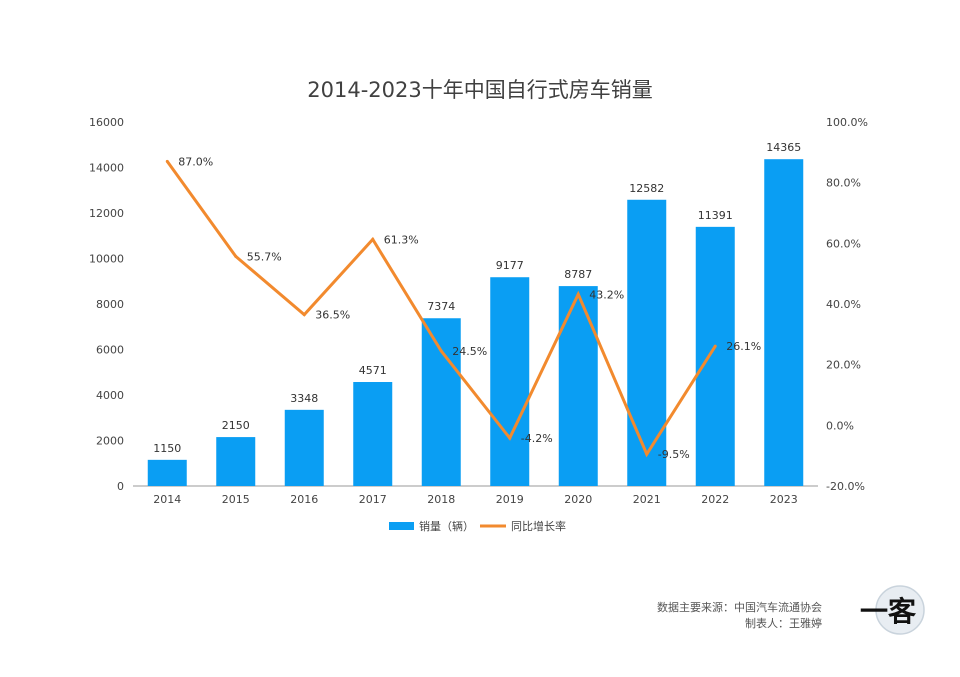 This screenshot has width=960, height=677. I want to click on right-tick-label: 80.0%, so click(843, 183).